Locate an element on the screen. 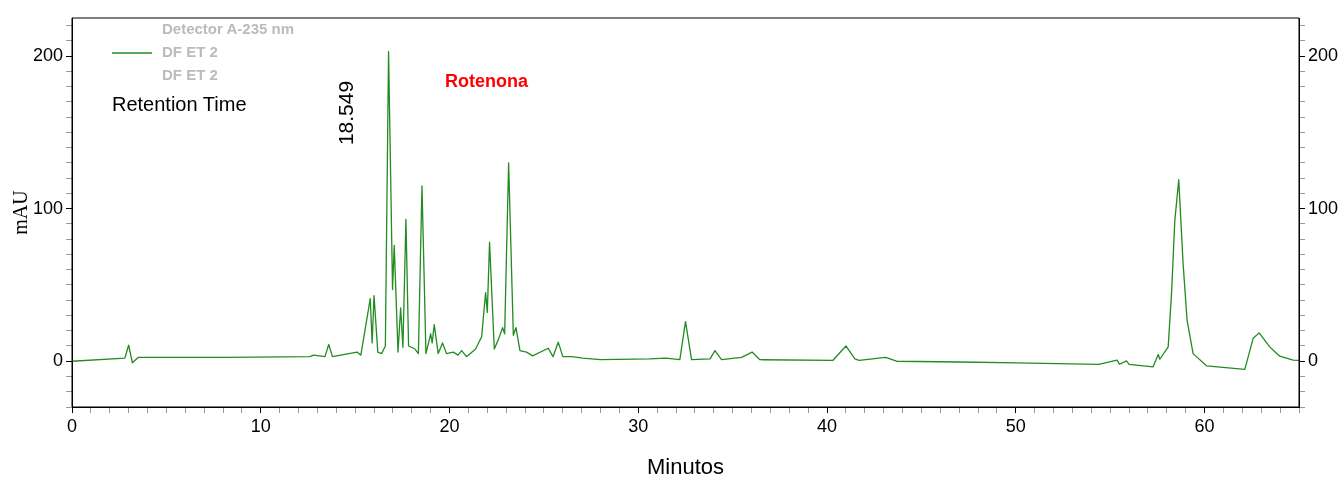 The height and width of the screenshot is (481, 1340). y2-tick-label: 0 is located at coordinates (1313, 360).